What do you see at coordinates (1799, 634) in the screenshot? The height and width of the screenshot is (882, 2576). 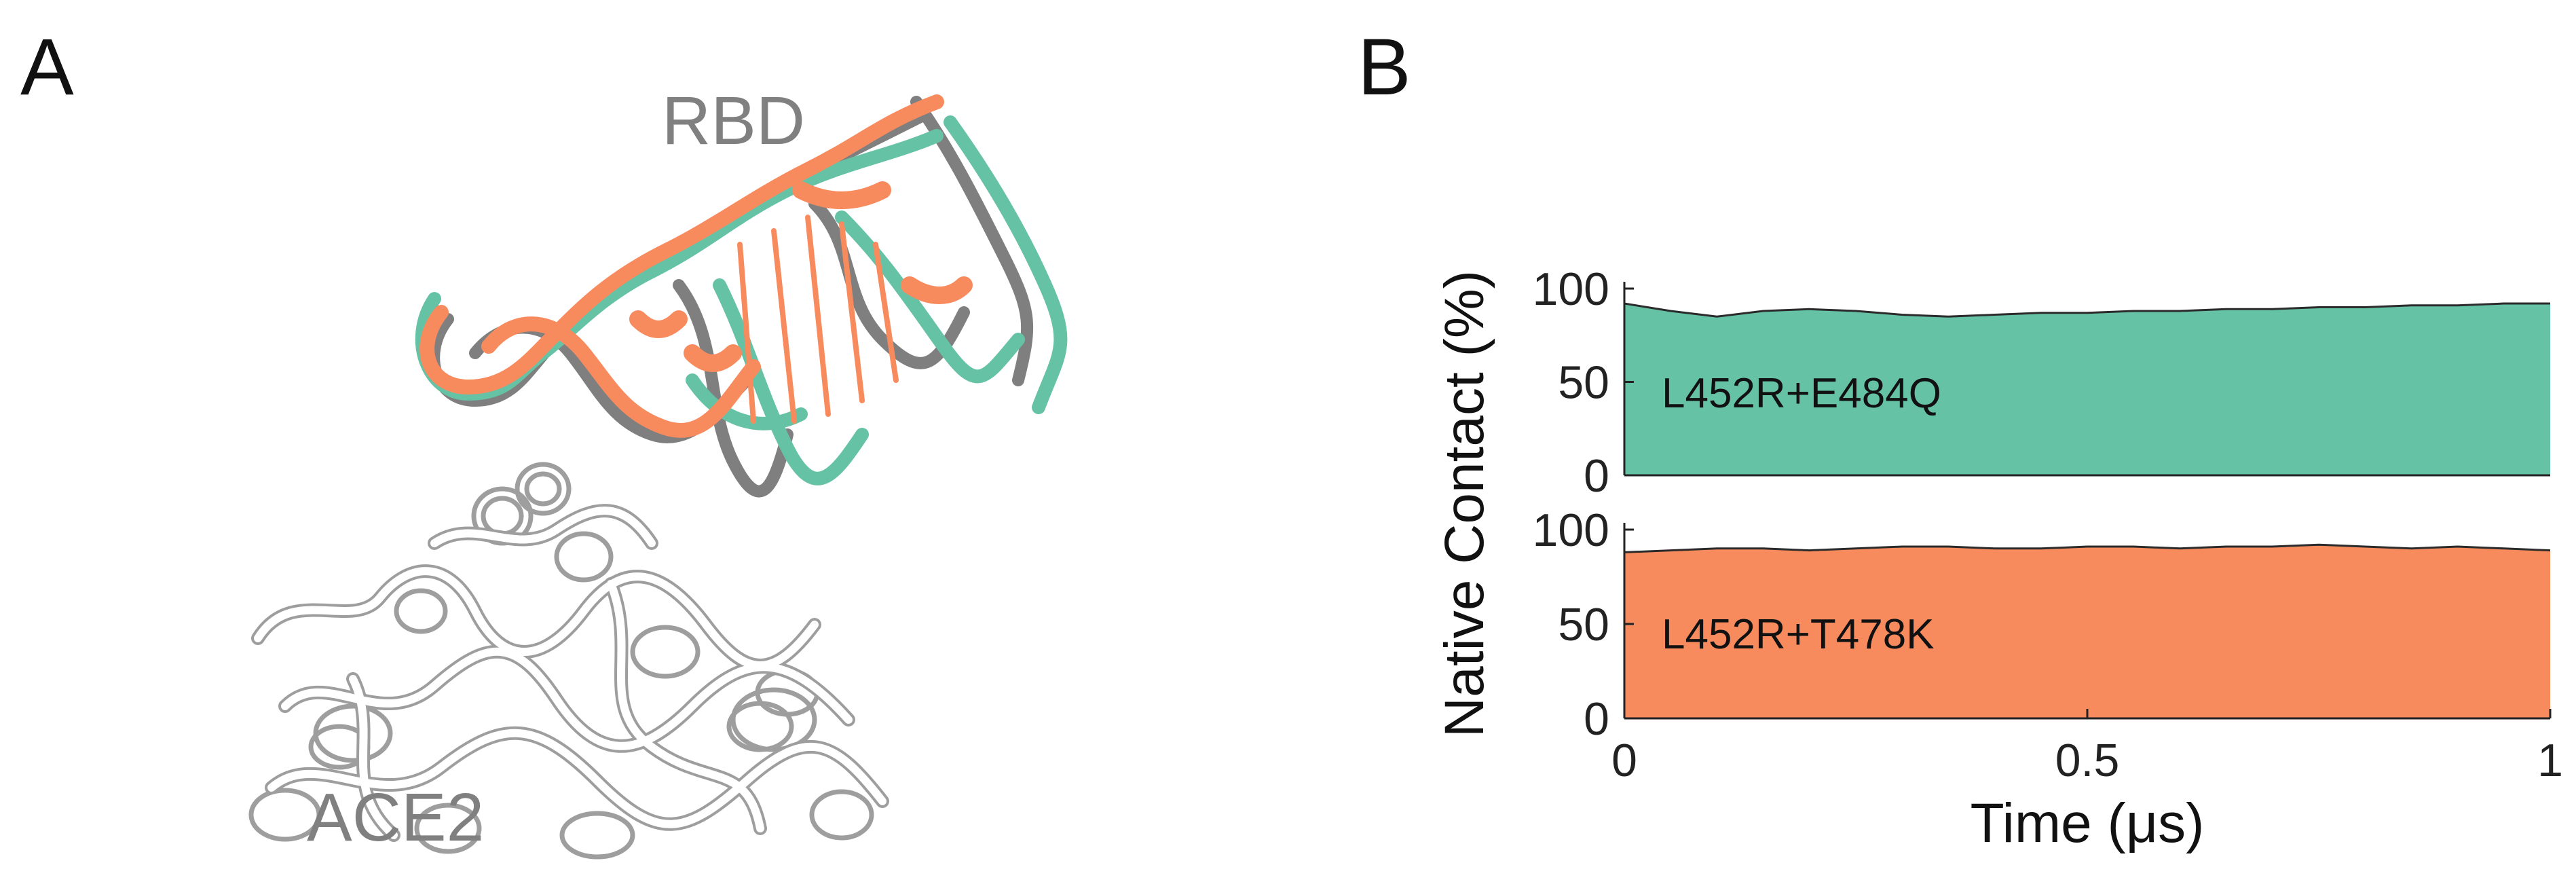 I see `series-label-2: L452R+T478K` at bounding box center [1799, 634].